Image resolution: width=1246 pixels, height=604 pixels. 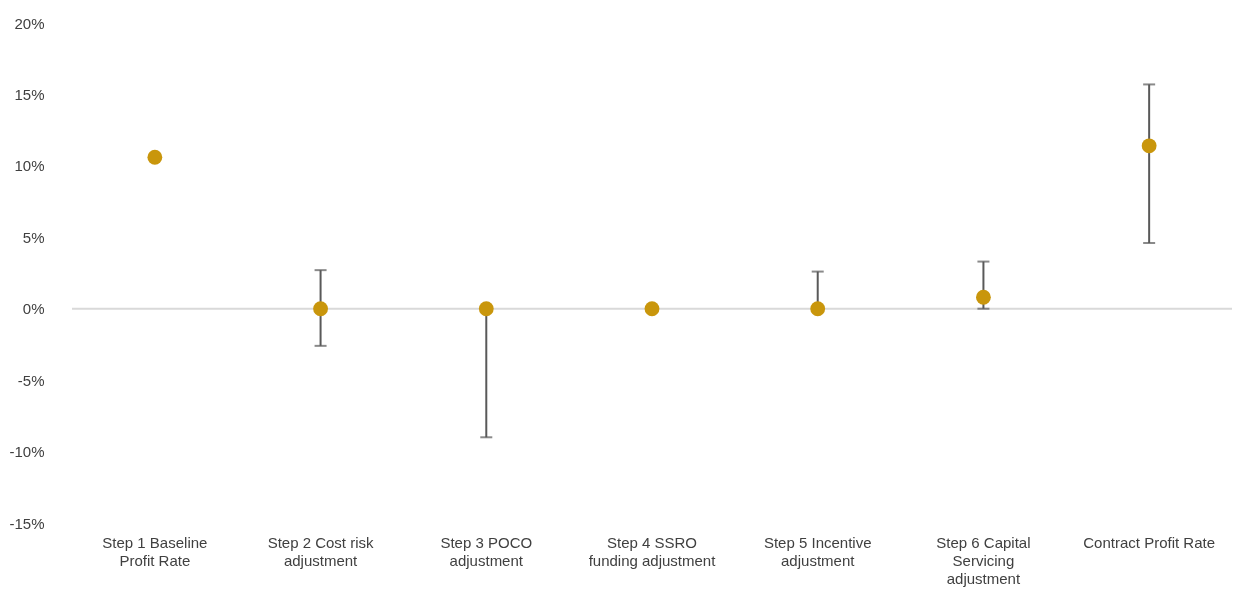 What do you see at coordinates (27, 523) in the screenshot?
I see `y-tick-label: -15%` at bounding box center [27, 523].